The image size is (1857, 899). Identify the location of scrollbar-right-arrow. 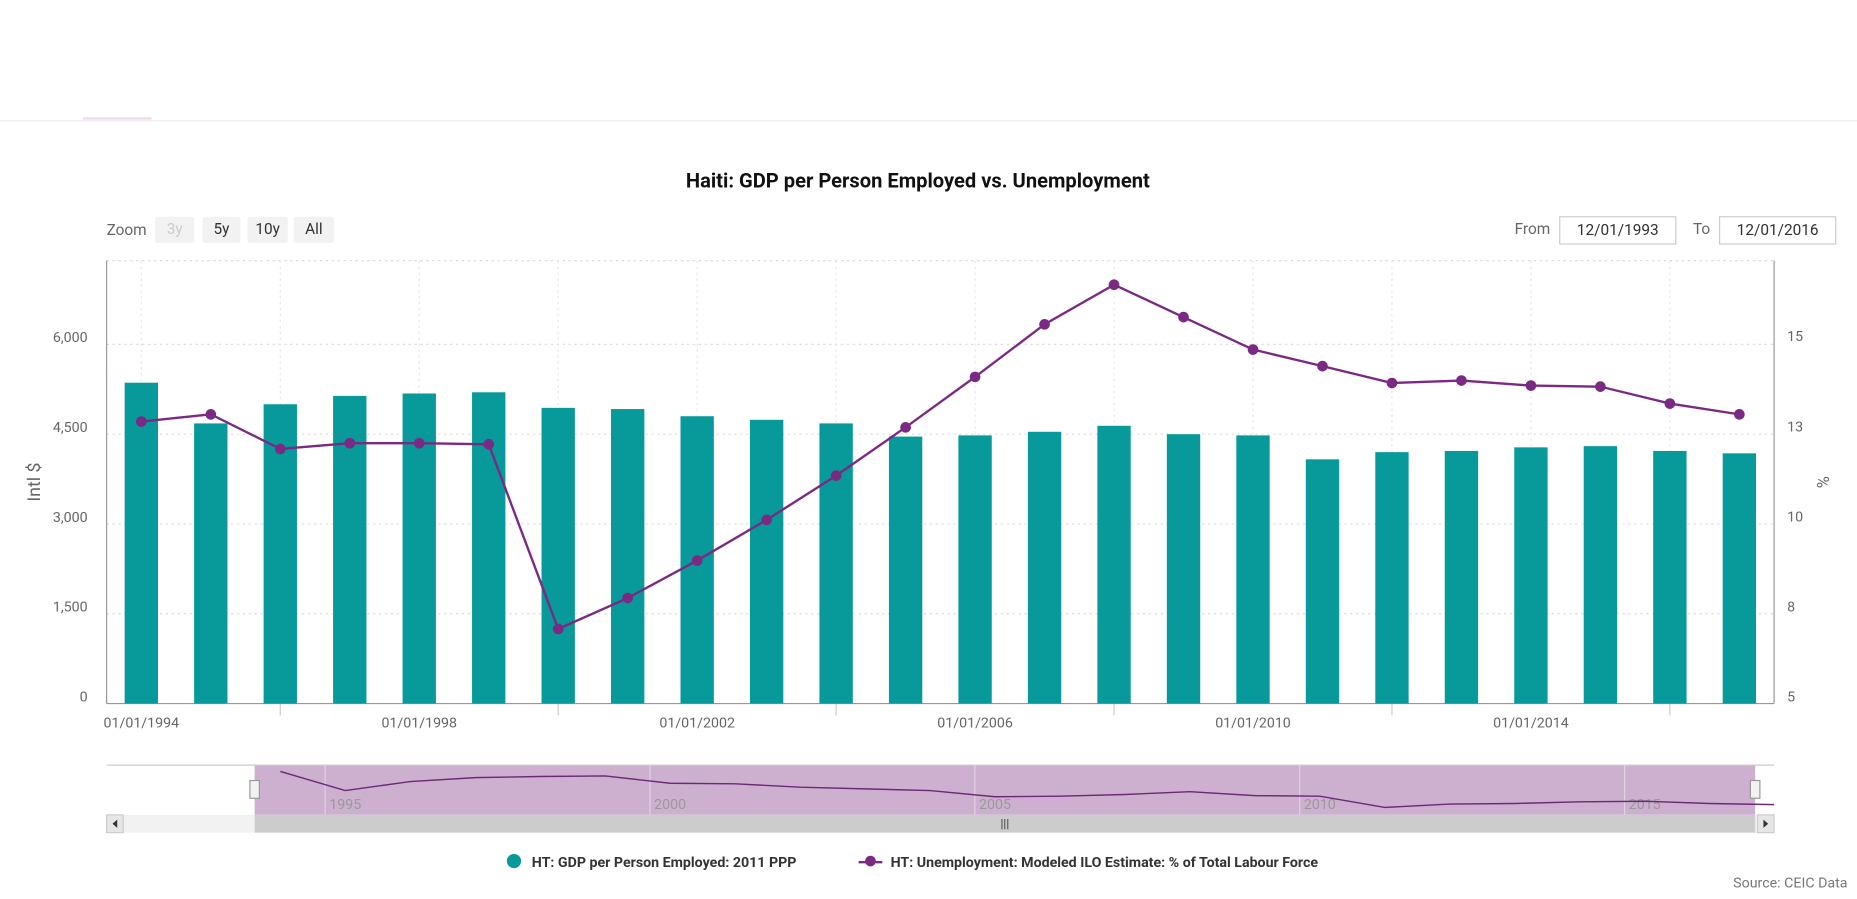
(1766, 823).